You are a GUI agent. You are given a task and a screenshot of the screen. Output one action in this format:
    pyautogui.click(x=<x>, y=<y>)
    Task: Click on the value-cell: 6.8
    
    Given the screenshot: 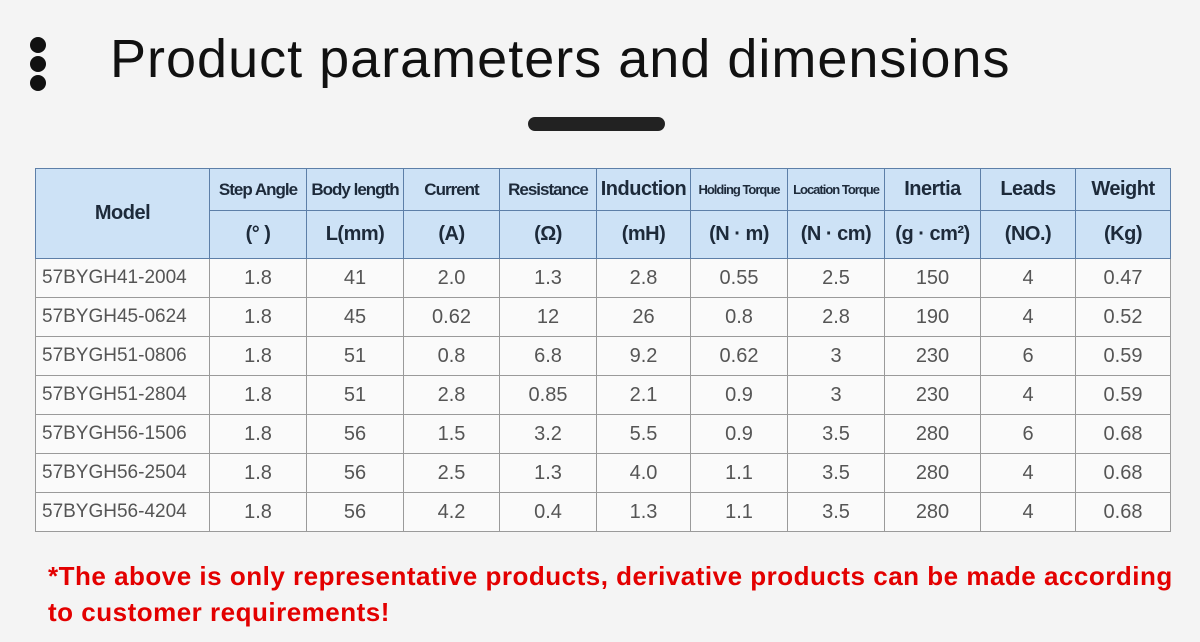 What is the action you would take?
    pyautogui.click(x=548, y=356)
    